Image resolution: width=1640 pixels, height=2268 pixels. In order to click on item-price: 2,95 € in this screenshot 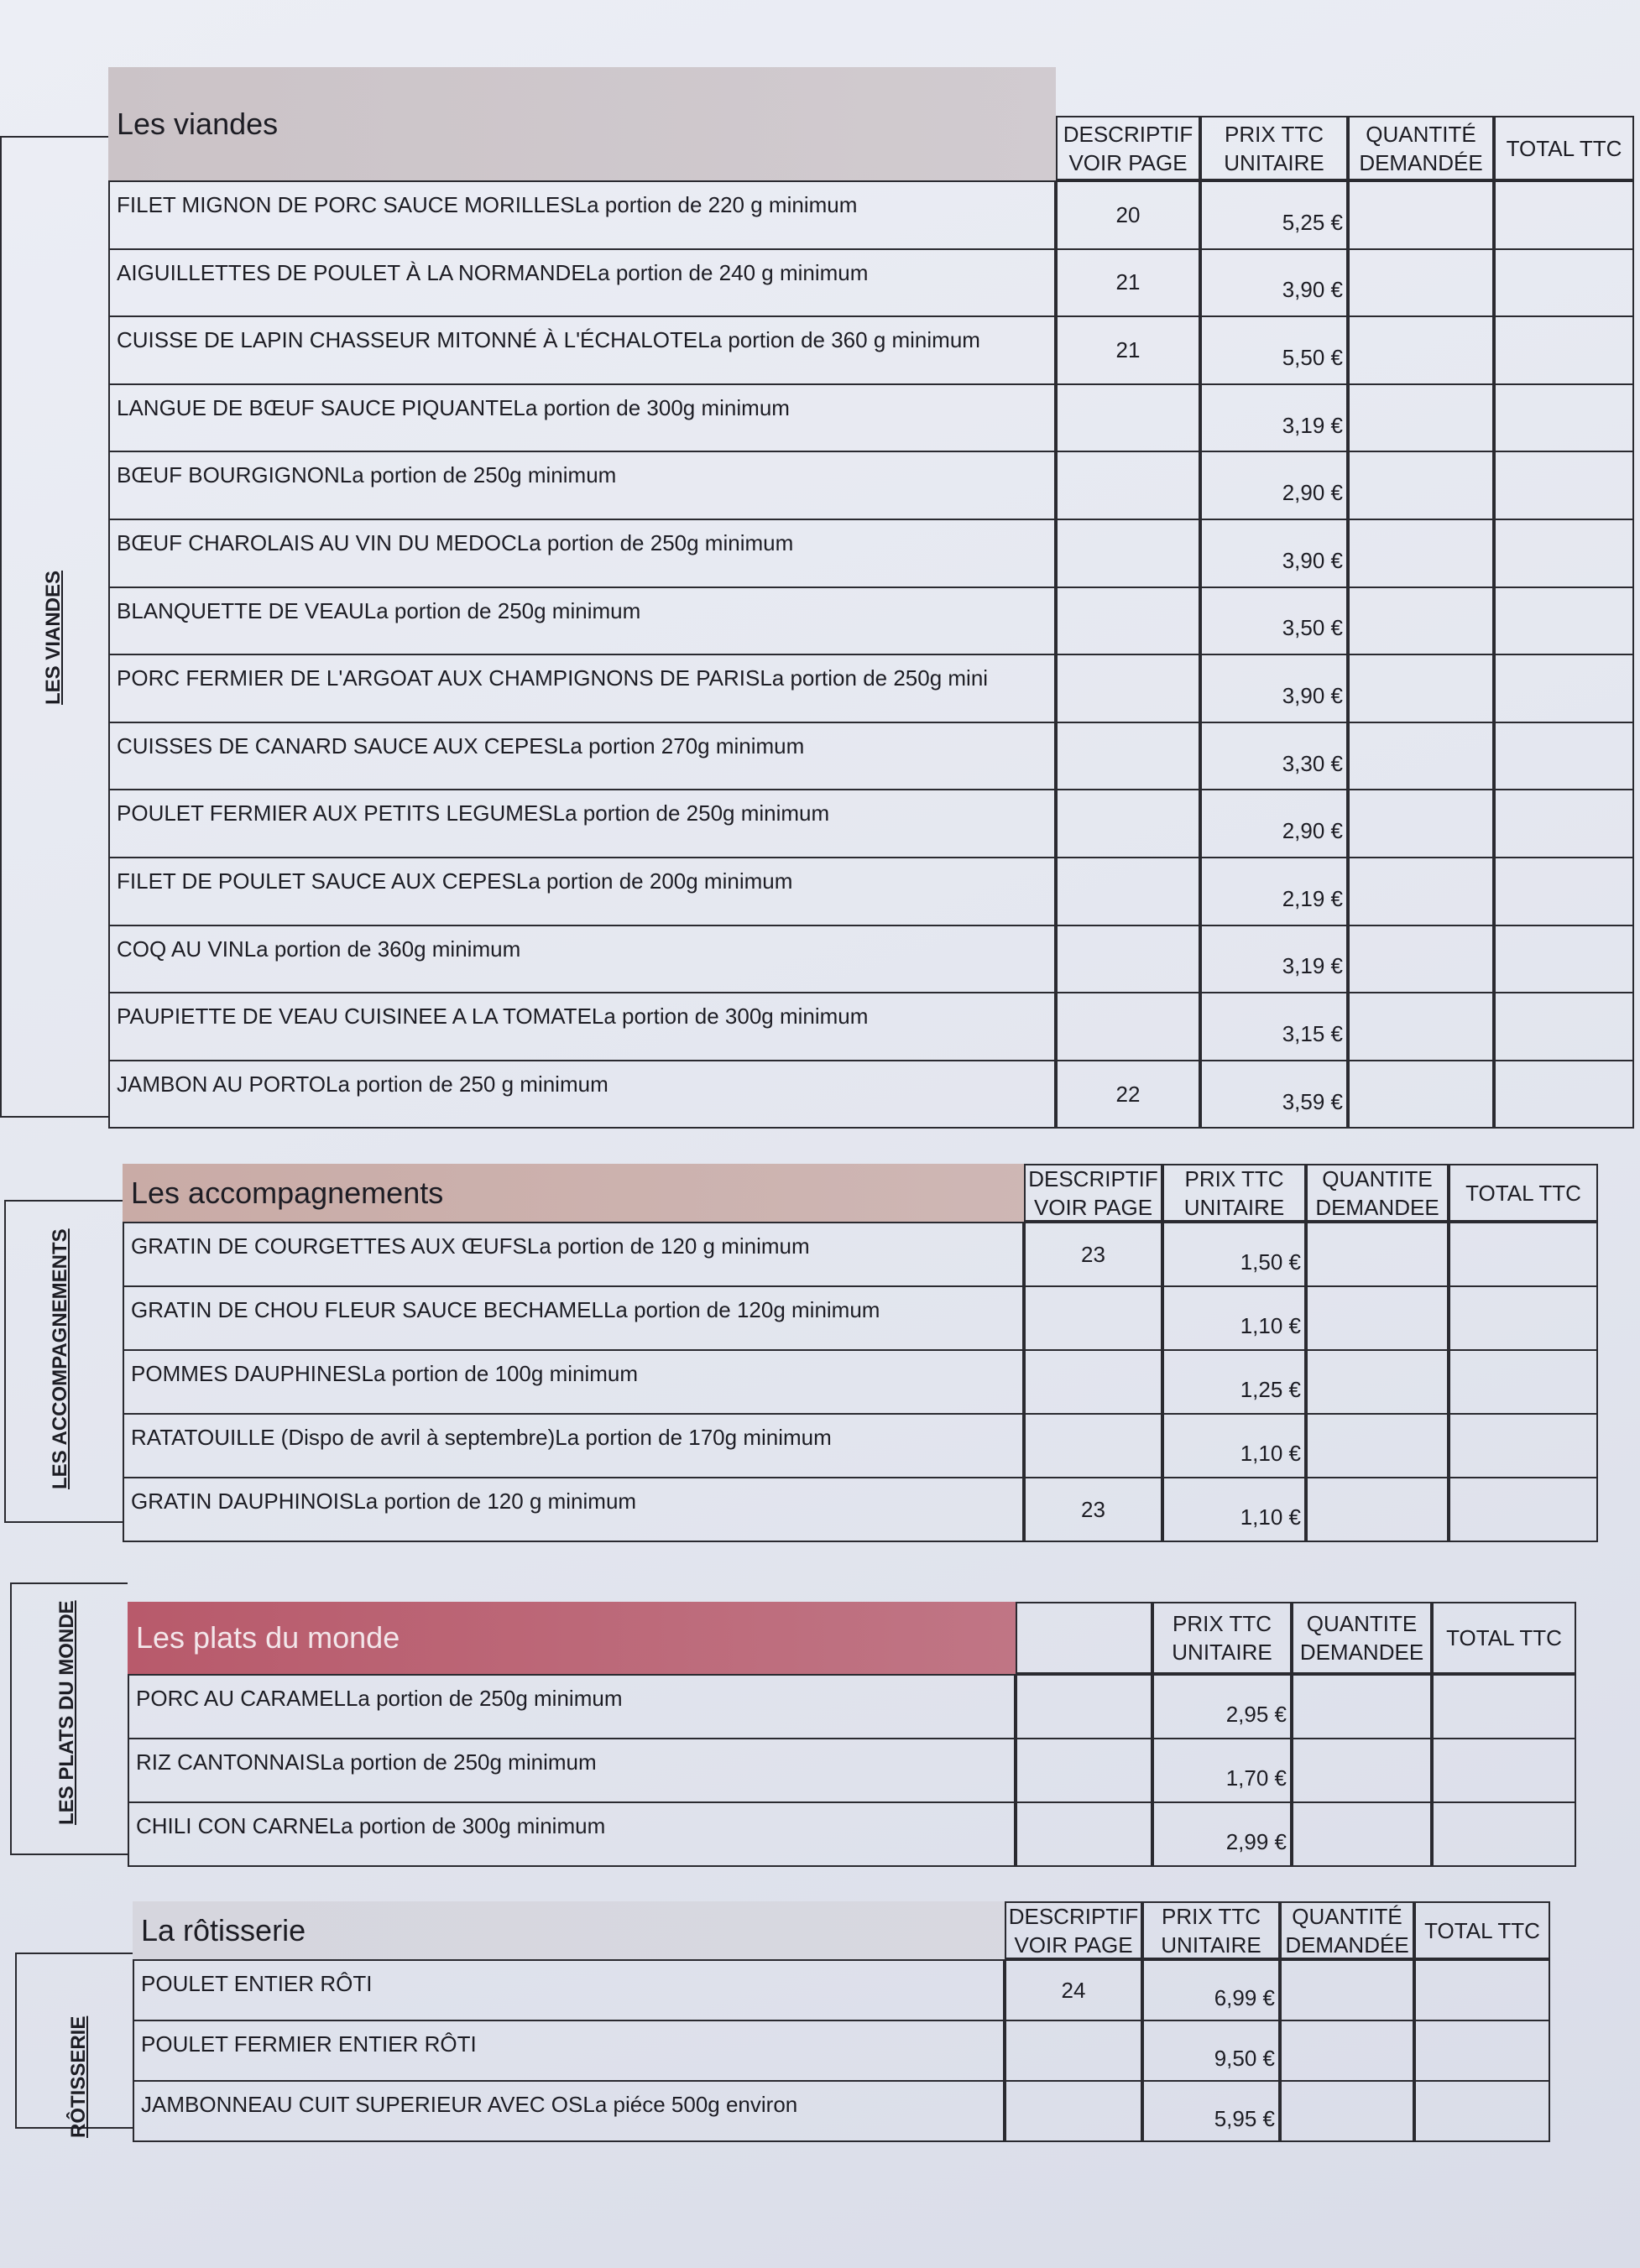, I will do `click(1222, 1707)`.